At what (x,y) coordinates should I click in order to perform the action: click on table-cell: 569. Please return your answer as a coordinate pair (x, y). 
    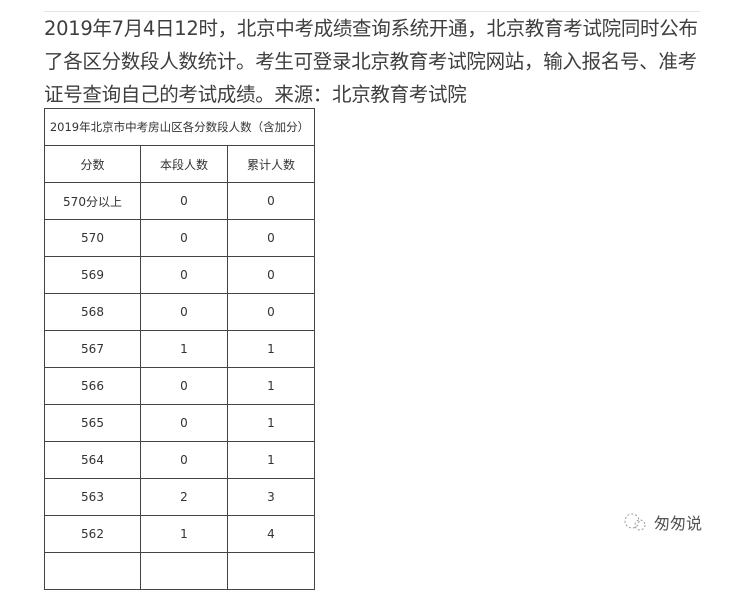
    Looking at the image, I should click on (92, 275).